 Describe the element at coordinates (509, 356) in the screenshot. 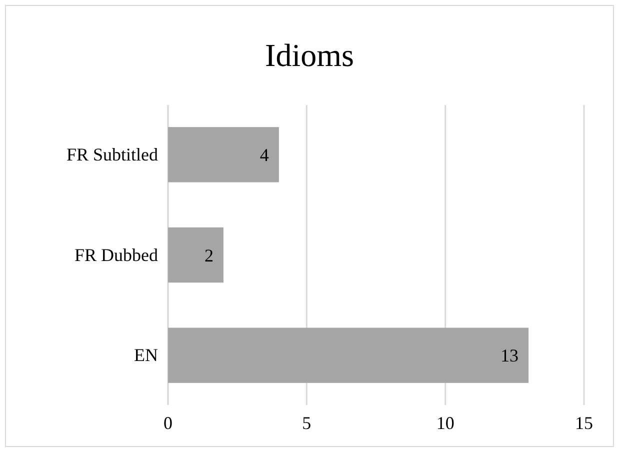

I see `data-label: 13` at that location.